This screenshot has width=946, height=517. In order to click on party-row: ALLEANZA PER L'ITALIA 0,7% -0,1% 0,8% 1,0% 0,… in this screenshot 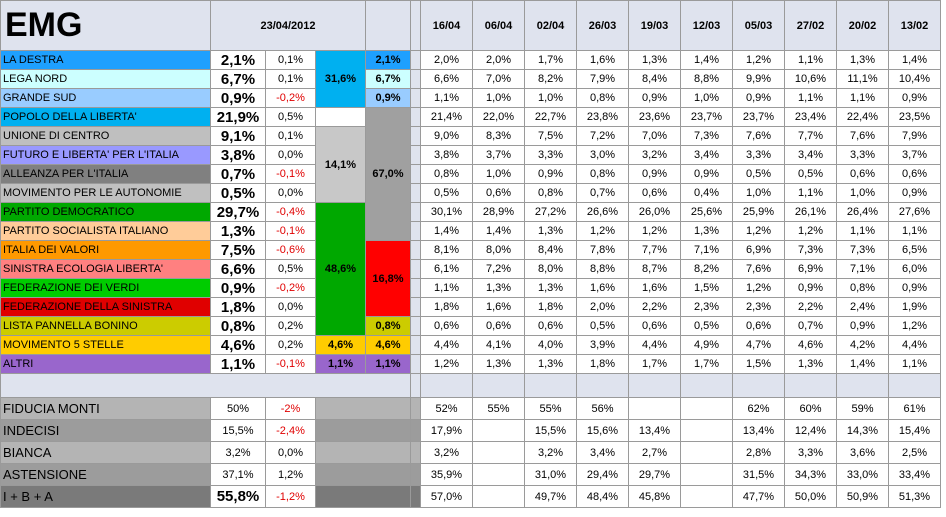, I will do `click(470, 174)`.